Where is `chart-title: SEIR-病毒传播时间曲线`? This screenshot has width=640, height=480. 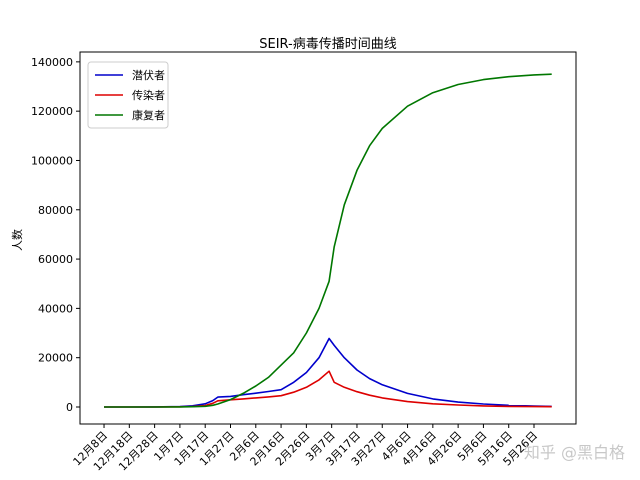 chart-title: SEIR-病毒传播时间曲线 is located at coordinates (328, 44).